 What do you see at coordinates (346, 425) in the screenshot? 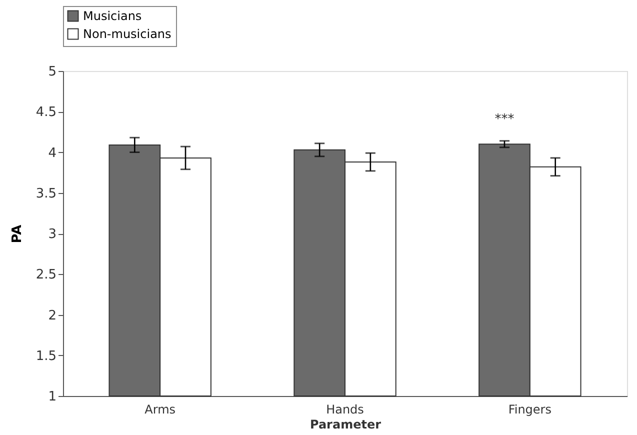
I see `x-axis-title: Parameter` at bounding box center [346, 425].